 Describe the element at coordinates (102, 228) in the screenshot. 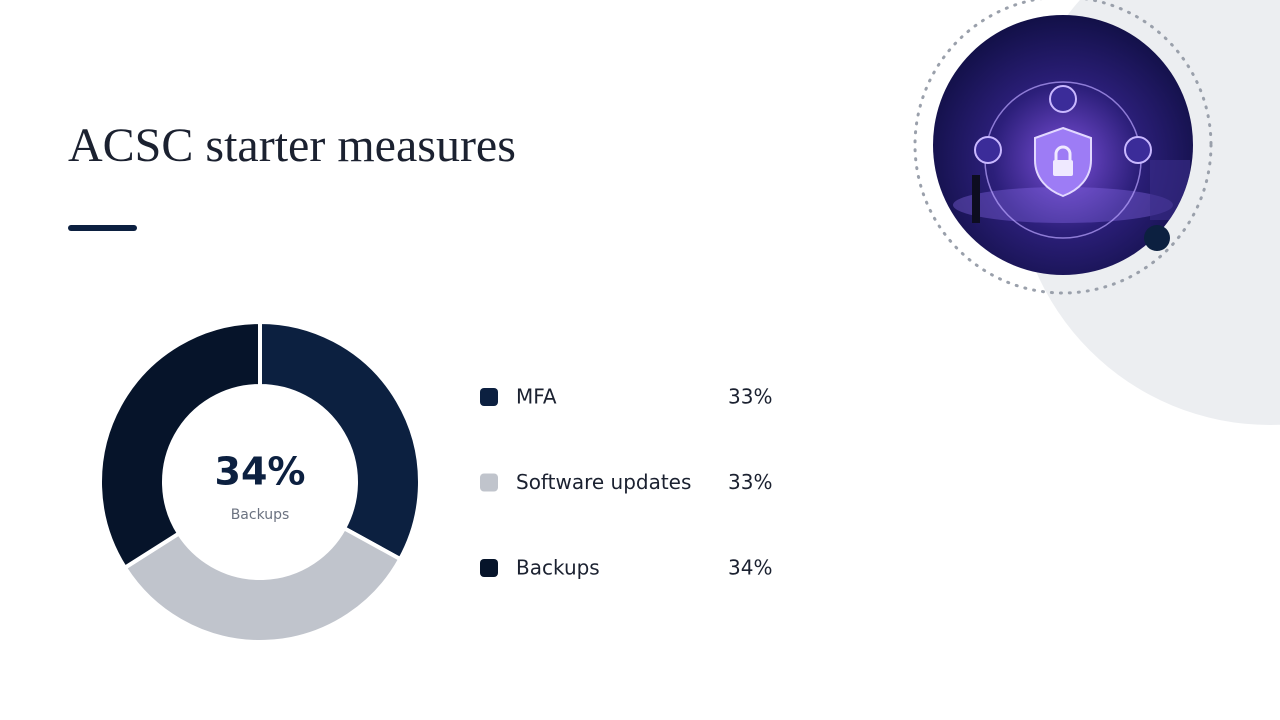

I see `title-underline` at that location.